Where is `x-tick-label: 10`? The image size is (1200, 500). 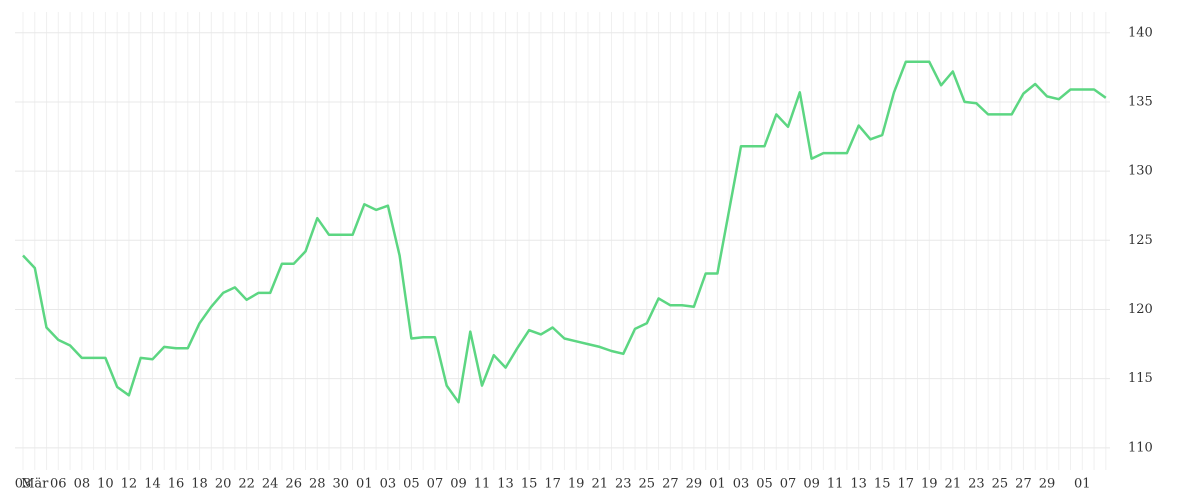 x-tick-label: 10 is located at coordinates (105, 484).